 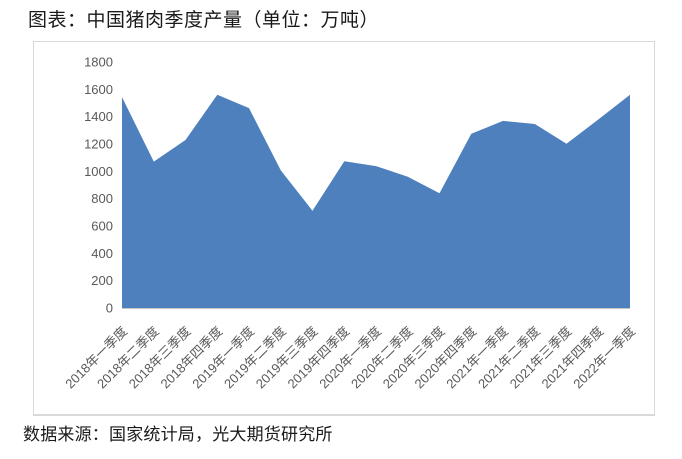 I want to click on y-tick-label: 1600, so click(x=98, y=89).